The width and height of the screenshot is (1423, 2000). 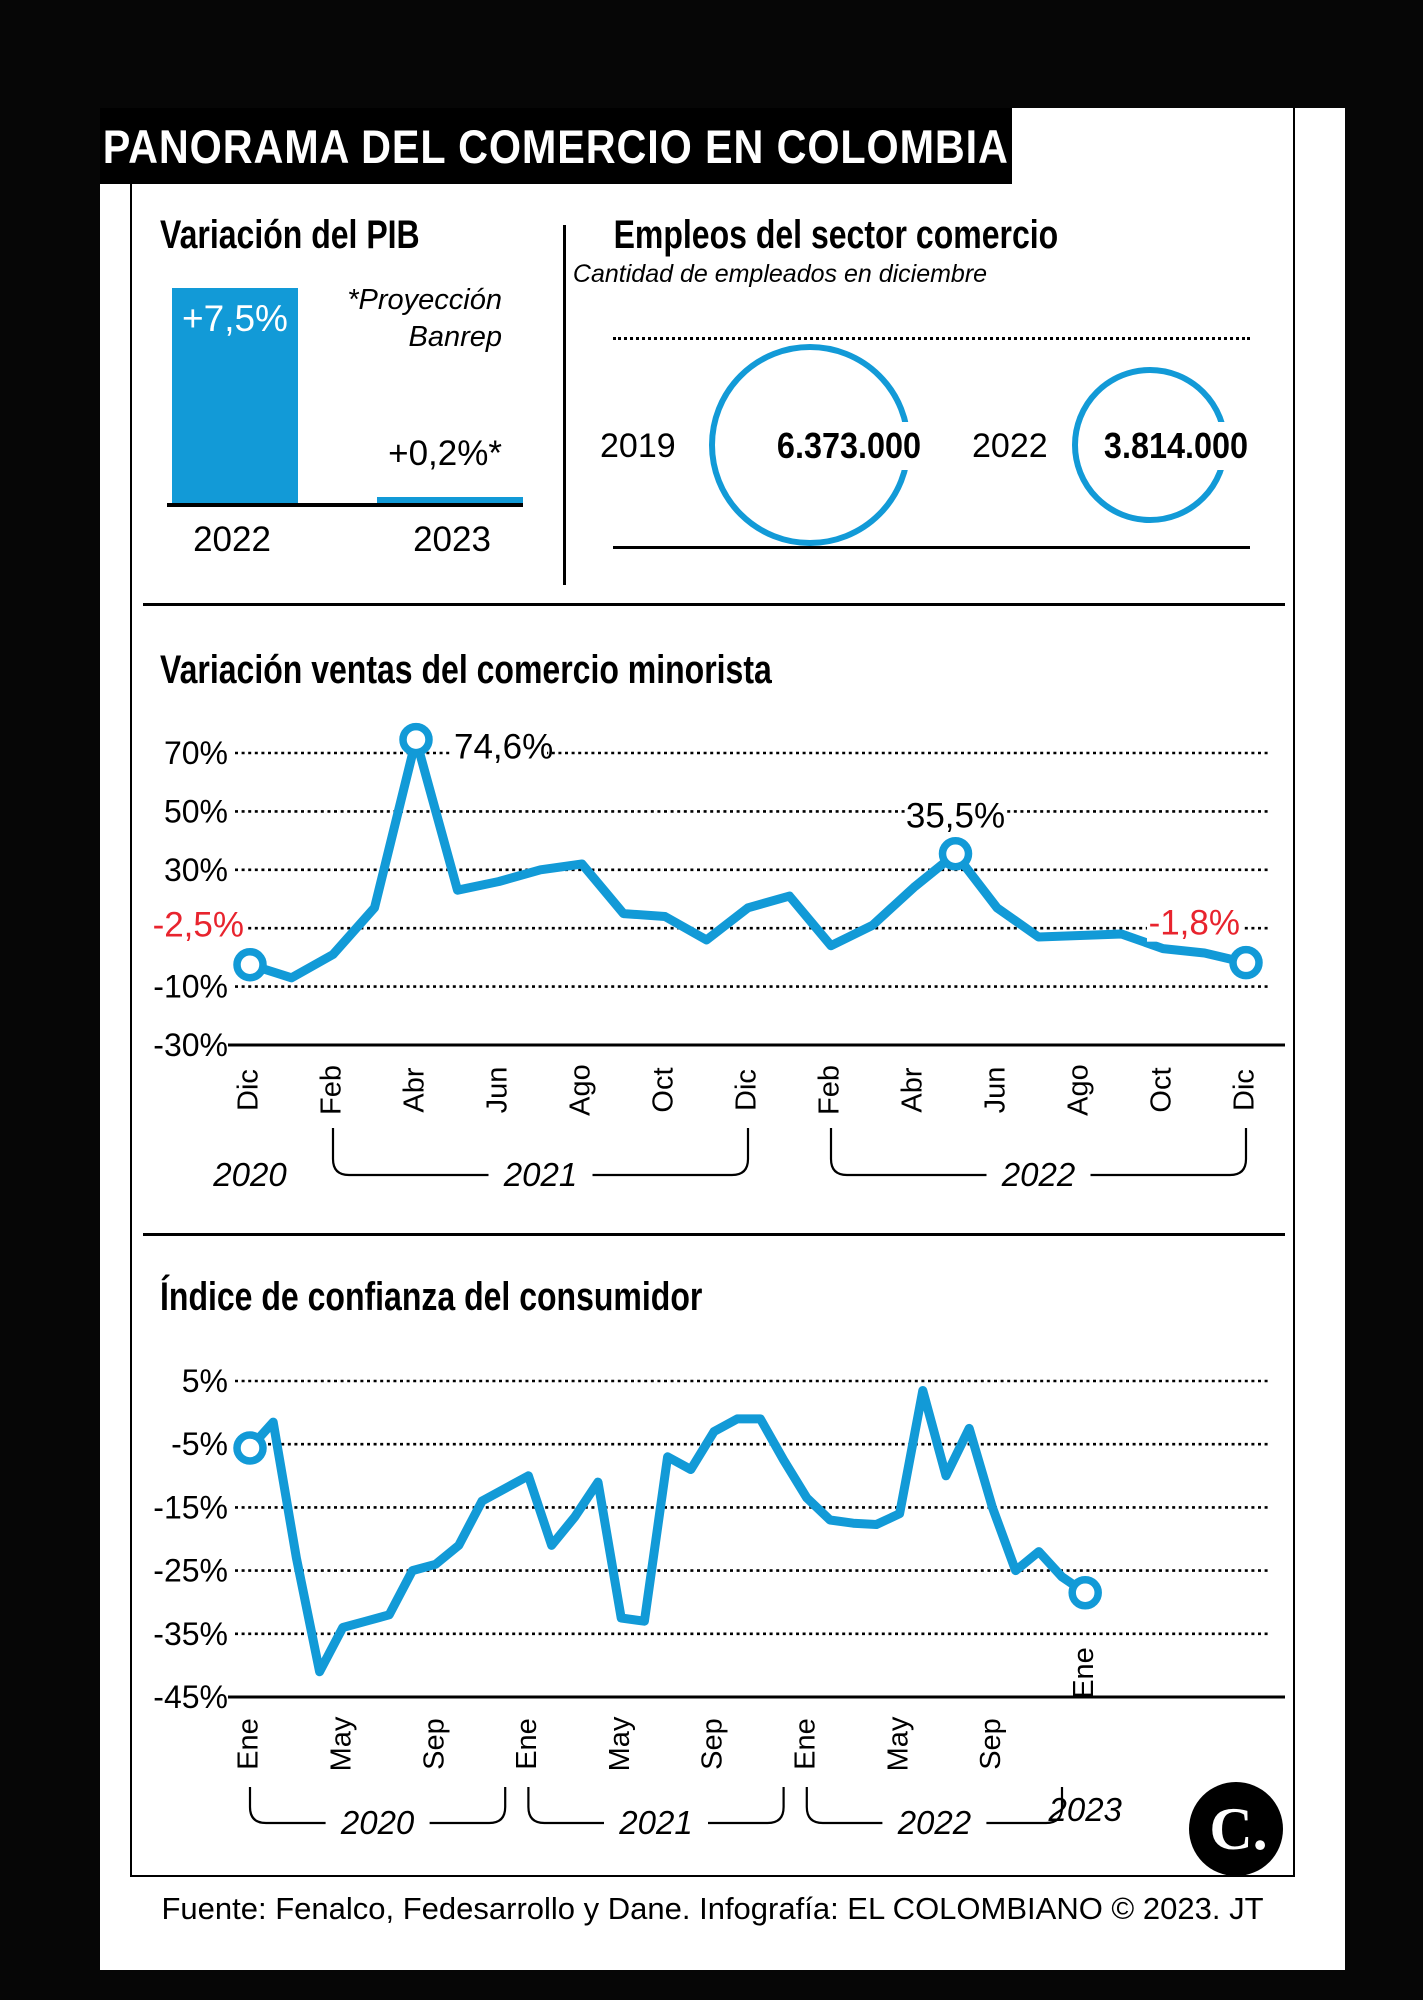 What do you see at coordinates (345, 505) in the screenshot?
I see `pib-baseline` at bounding box center [345, 505].